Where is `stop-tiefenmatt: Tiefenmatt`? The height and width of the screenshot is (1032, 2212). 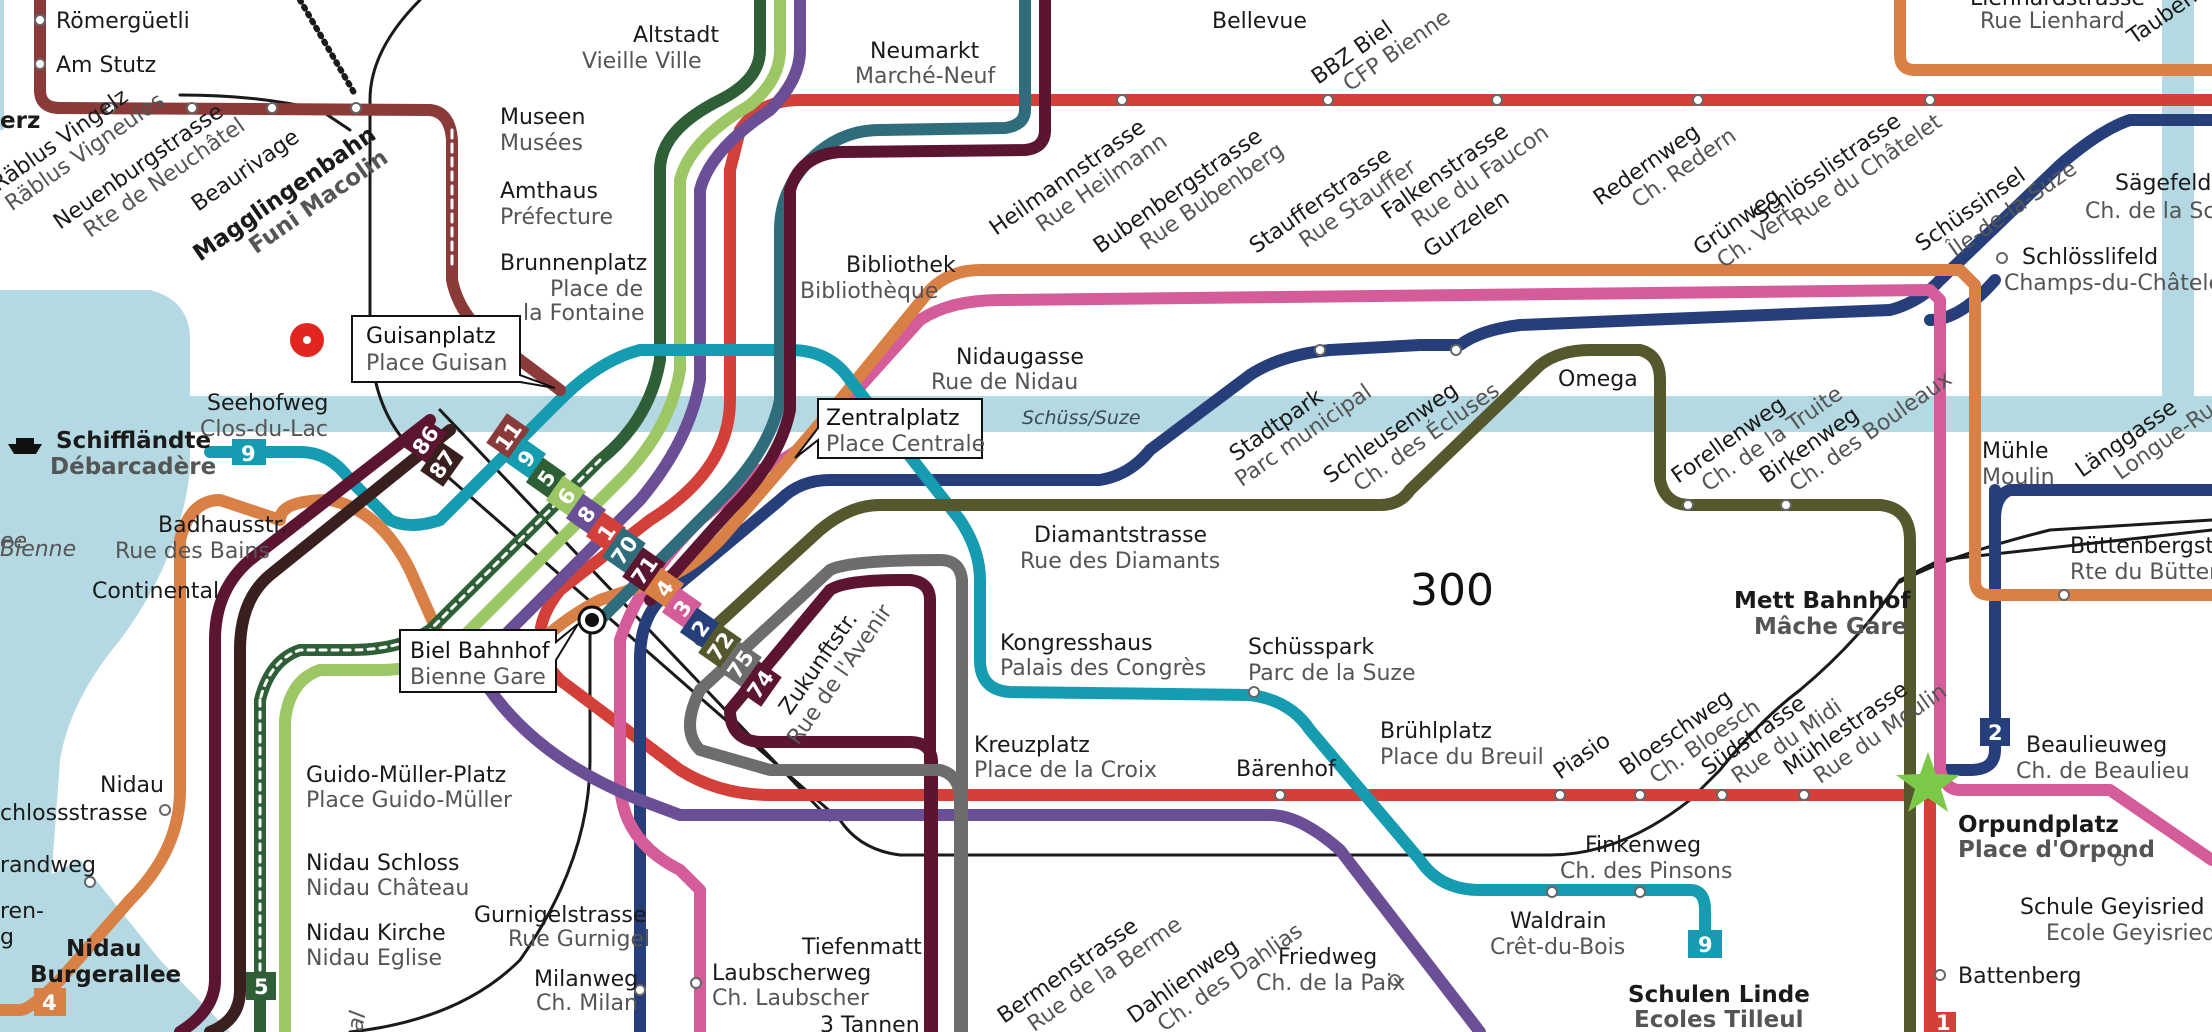
stop-tiefenmatt: Tiefenmatt is located at coordinates (861, 947).